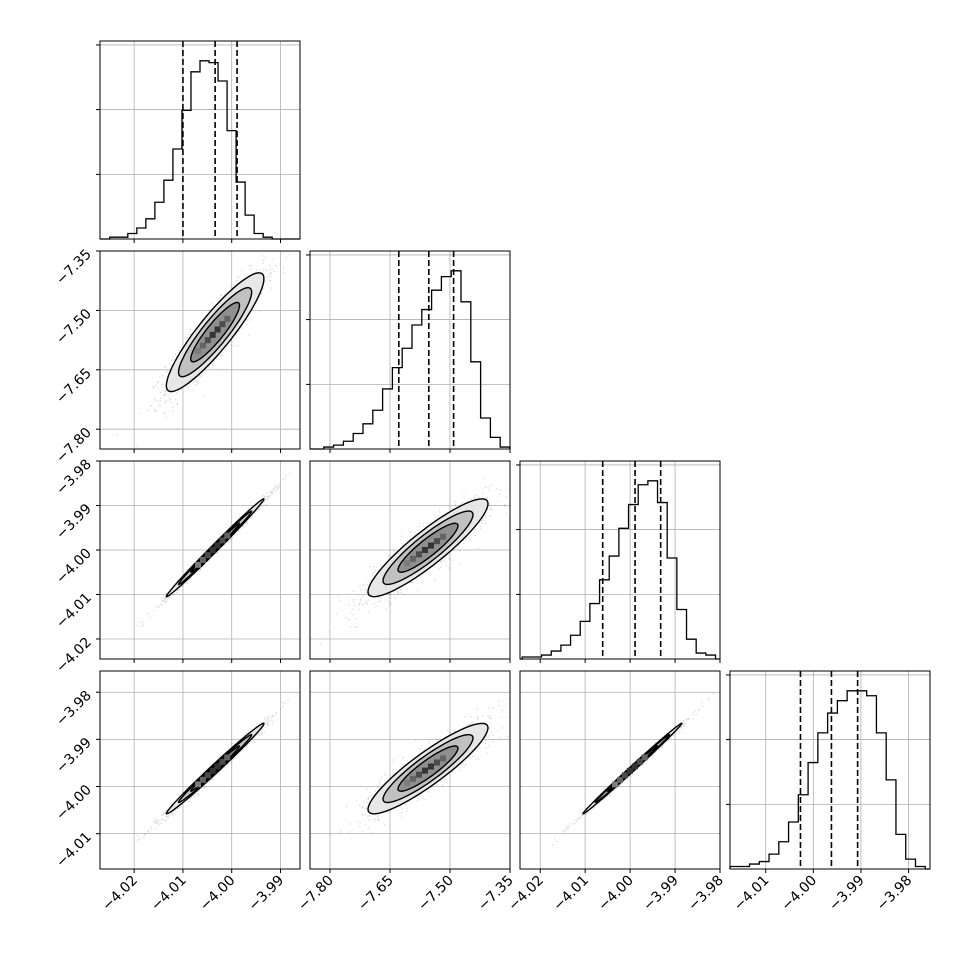 This screenshot has height=975, width=970. I want to click on x-tick-label: −7.65, so click(376, 894).